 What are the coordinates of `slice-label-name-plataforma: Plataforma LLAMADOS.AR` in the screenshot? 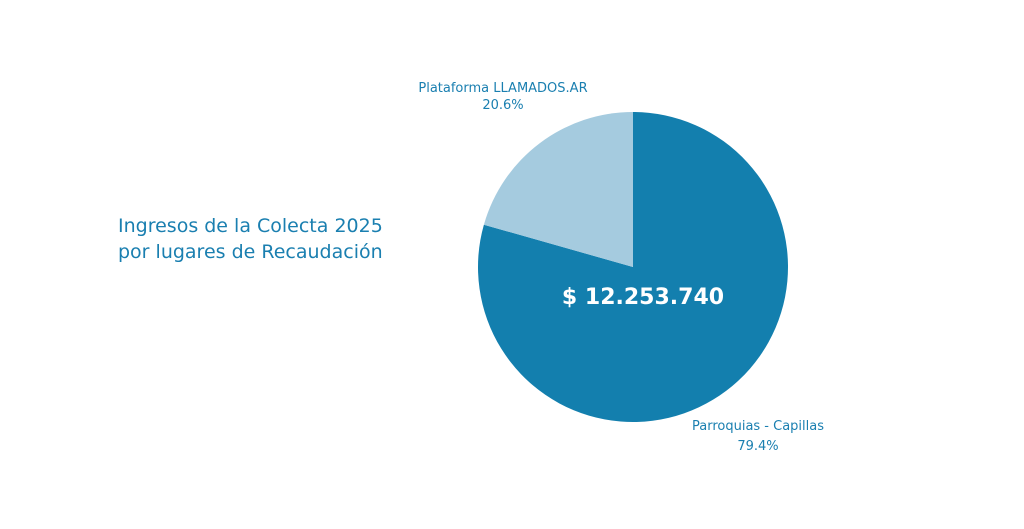 It's located at (502, 88).